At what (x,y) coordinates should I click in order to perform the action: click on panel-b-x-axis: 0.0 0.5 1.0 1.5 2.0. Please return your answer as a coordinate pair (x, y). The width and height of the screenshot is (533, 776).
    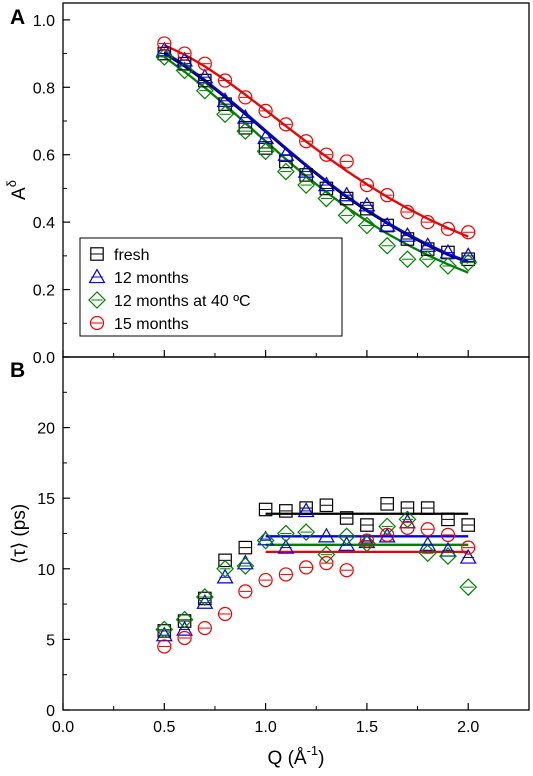
    Looking at the image, I should click on (265, 719).